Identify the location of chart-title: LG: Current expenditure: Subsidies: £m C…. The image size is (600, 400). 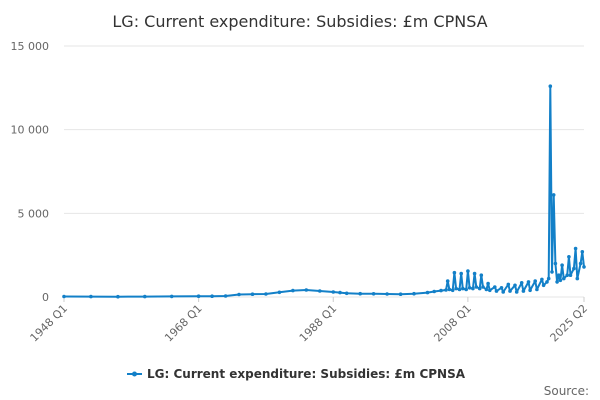
(299, 21).